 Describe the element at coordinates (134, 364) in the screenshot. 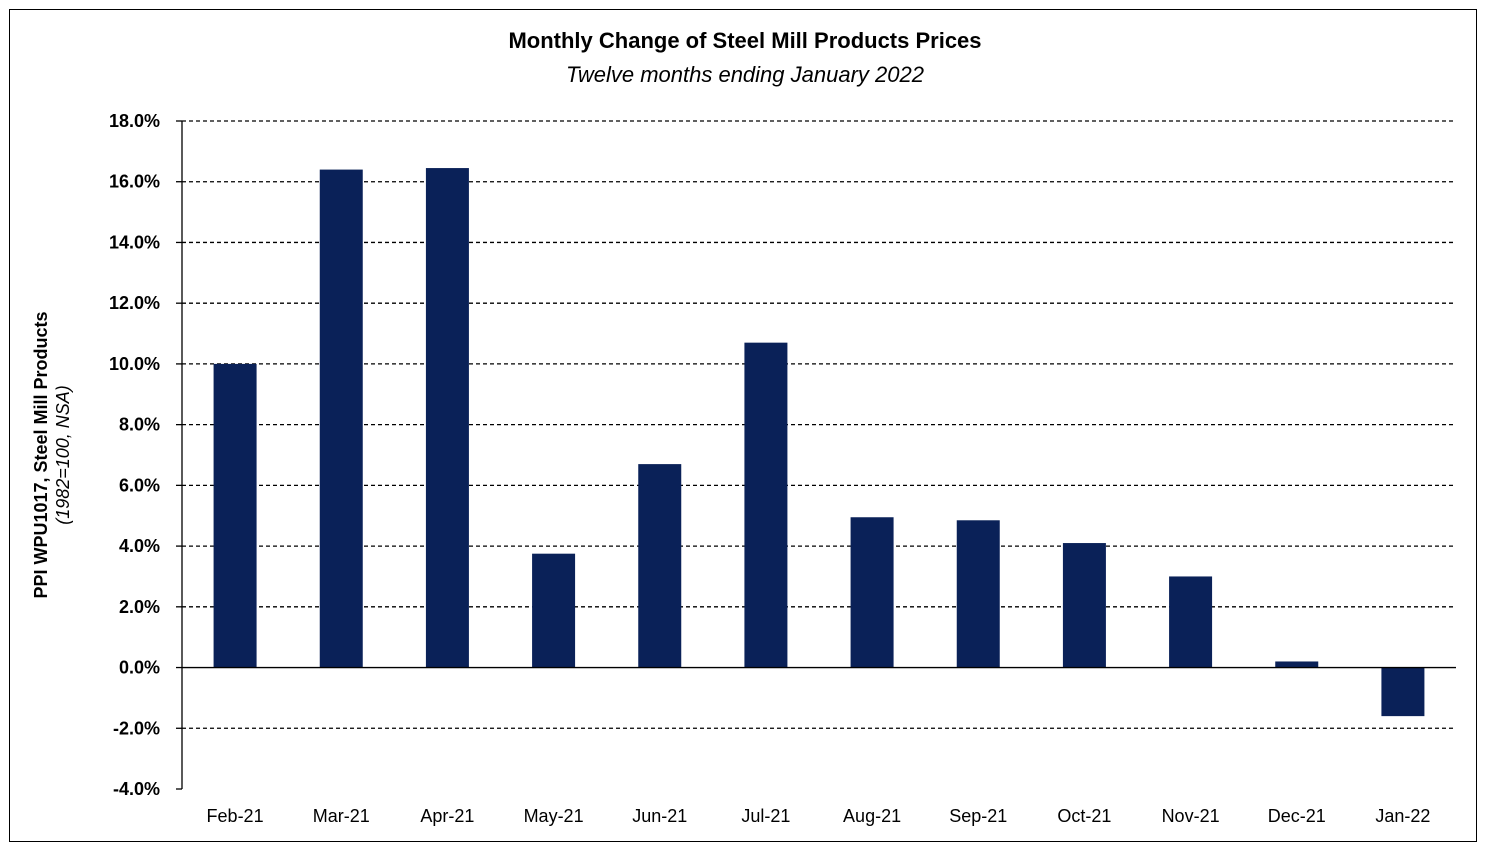

I see `y-tick-label: 10.0%` at that location.